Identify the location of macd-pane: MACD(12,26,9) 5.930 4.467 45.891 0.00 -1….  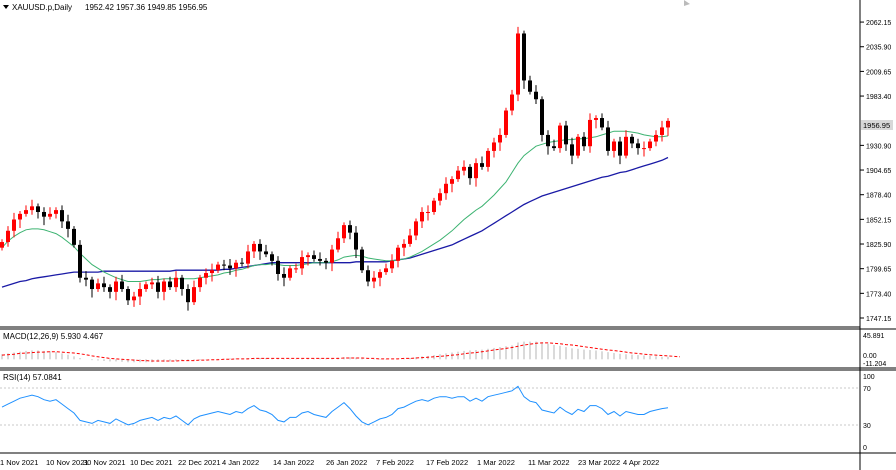
(448, 348).